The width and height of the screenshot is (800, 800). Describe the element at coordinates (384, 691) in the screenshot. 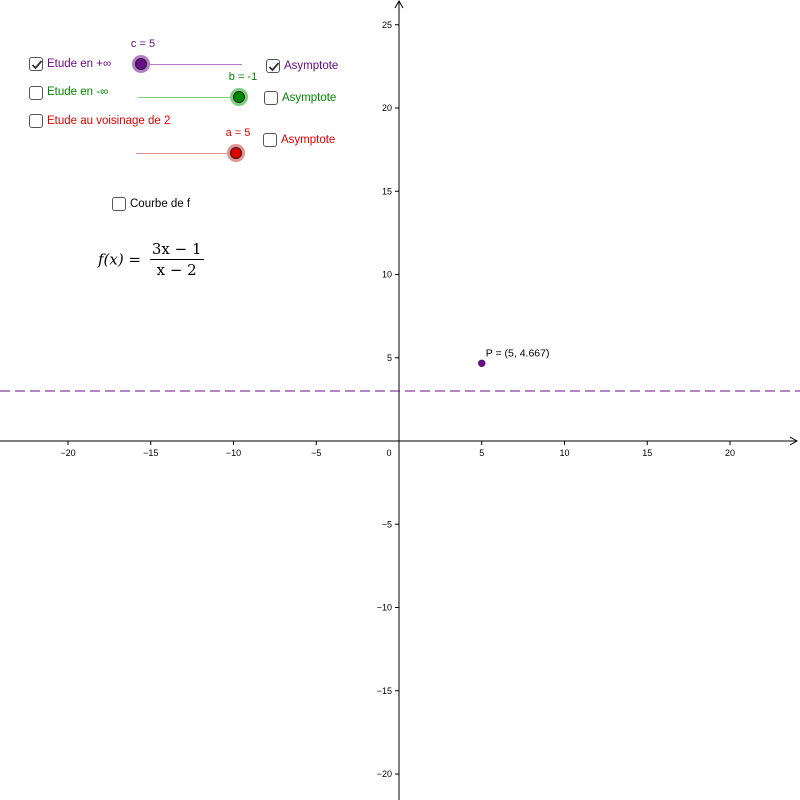

I see `y-tick-label: −15` at that location.